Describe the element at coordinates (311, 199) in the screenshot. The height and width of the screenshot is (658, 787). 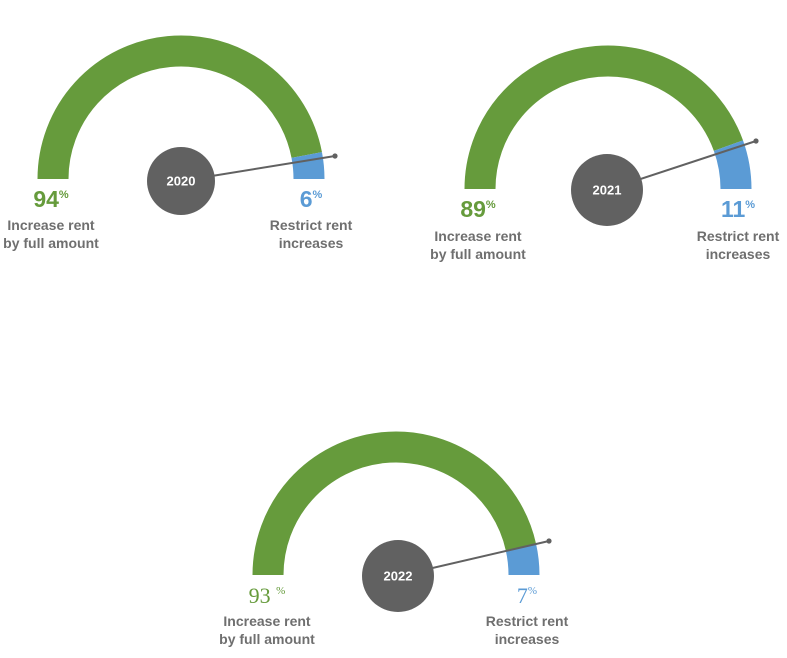
I see `restrict-value: 6%` at that location.